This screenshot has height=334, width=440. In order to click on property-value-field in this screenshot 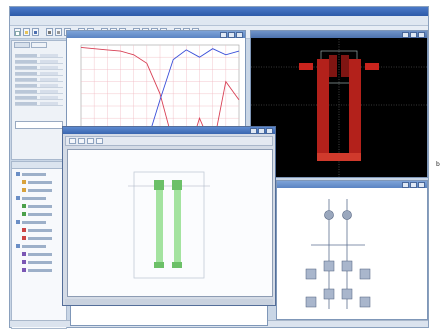, I will do `click(39, 125)`.